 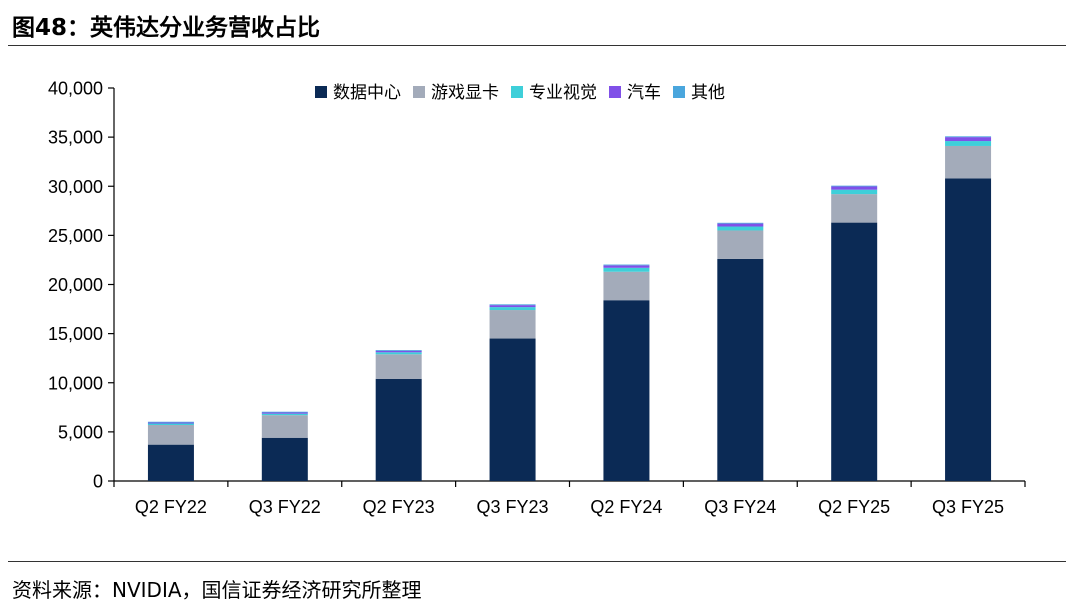 I want to click on bar-segment: 汽车 Q3 FY24: 300, so click(x=740, y=225).